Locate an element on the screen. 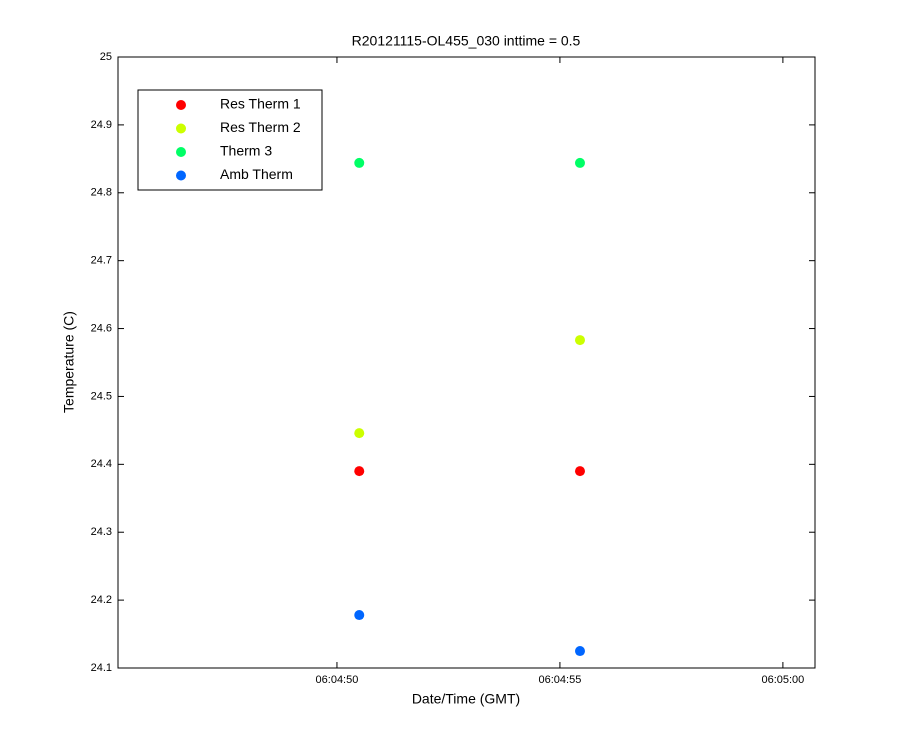 This screenshot has height=750, width=900. legend-label: Amb Therm is located at coordinates (256, 174).